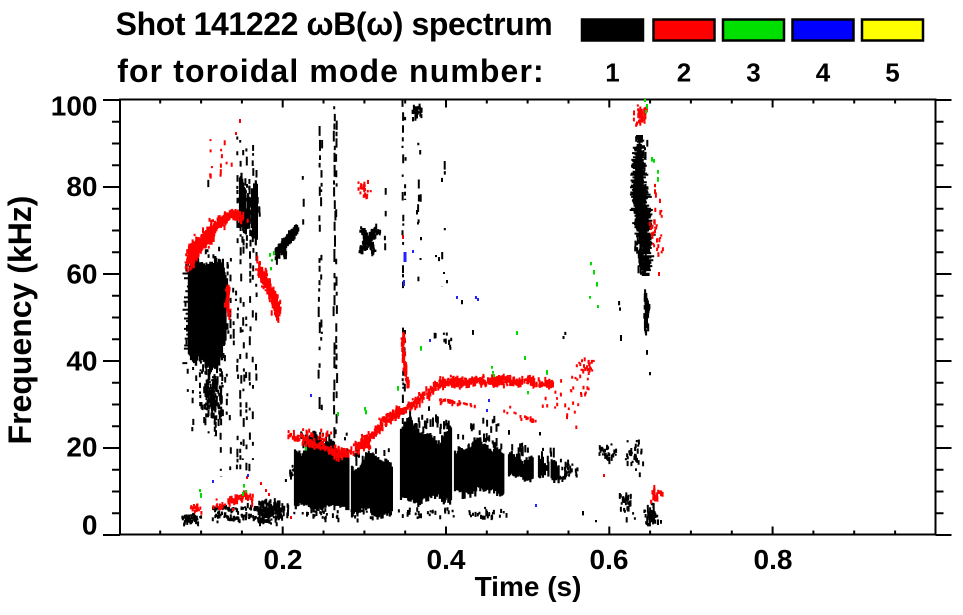 Image resolution: width=963 pixels, height=615 pixels. What do you see at coordinates (20, 320) in the screenshot?
I see `svg-text: Frequency (kHz)` at bounding box center [20, 320].